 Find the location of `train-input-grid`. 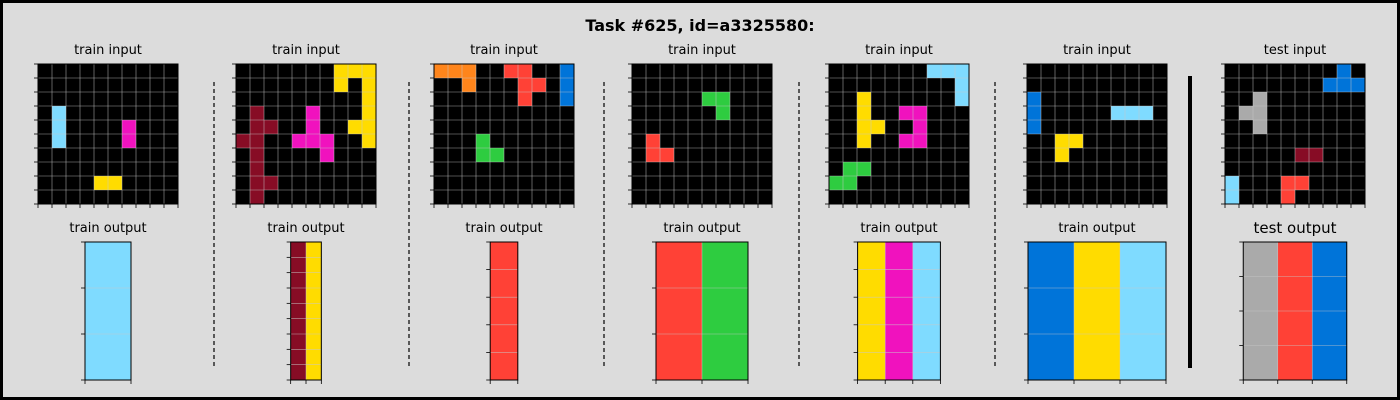

train-input-grid is located at coordinates (502, 135).